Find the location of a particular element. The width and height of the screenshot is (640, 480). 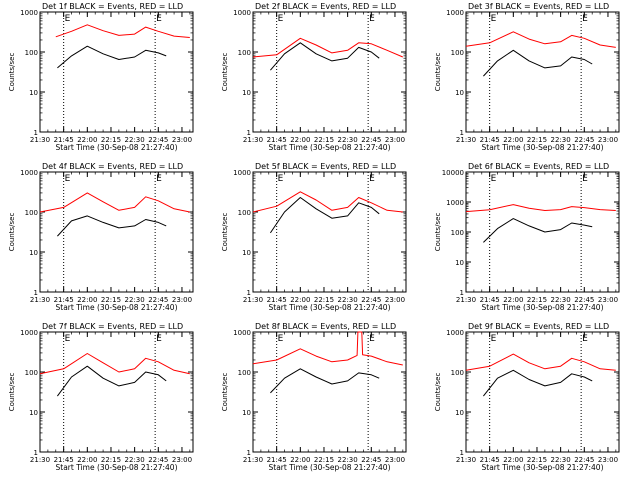

panel-title: Det 7f BLACK = Events, RED = LLD is located at coordinates (112, 326).